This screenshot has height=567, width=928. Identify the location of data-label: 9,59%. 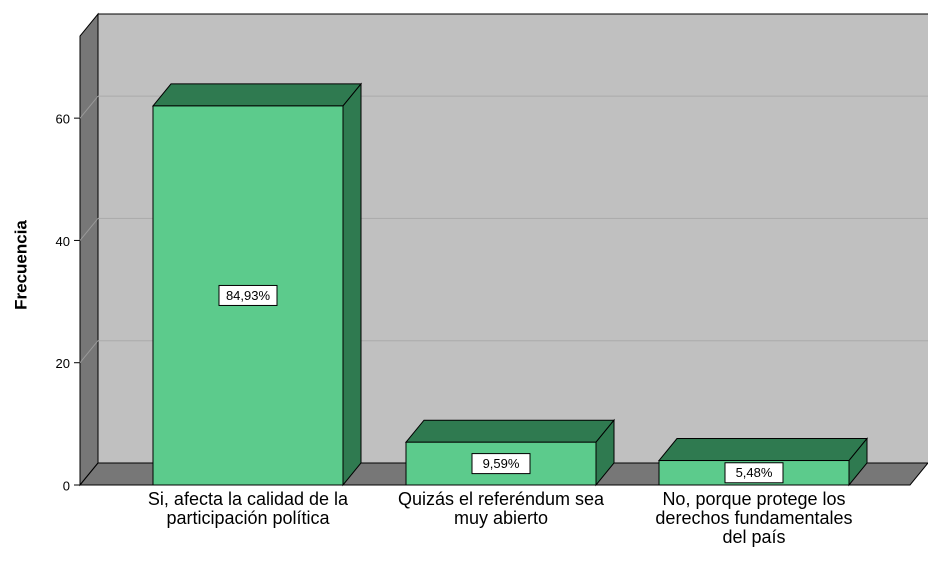
(501, 463).